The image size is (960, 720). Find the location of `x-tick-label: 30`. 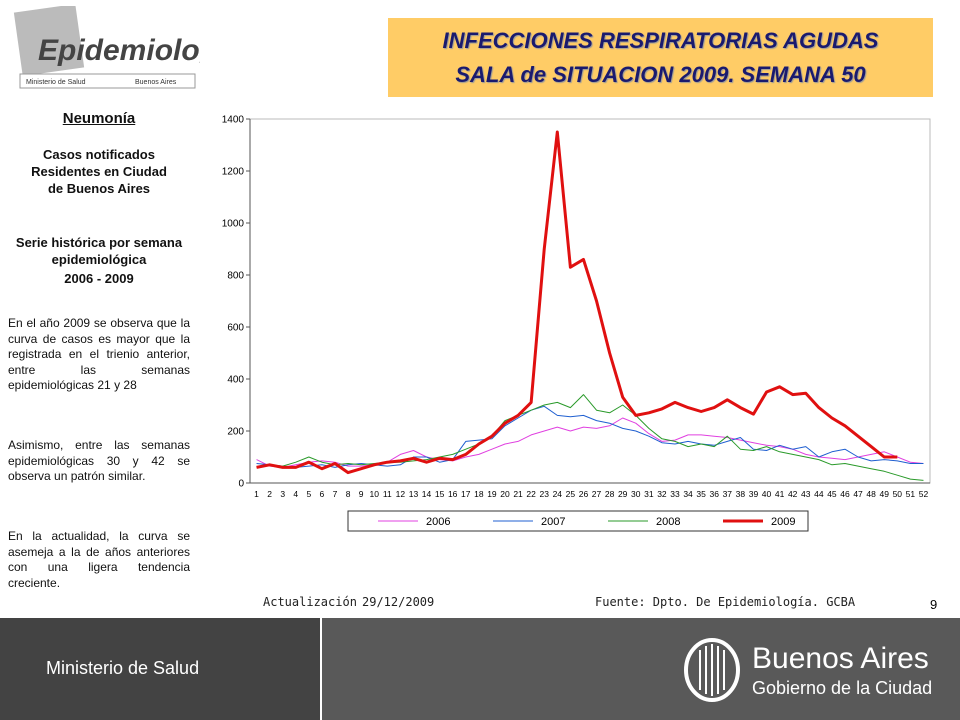

x-tick-label: 30 is located at coordinates (636, 494).